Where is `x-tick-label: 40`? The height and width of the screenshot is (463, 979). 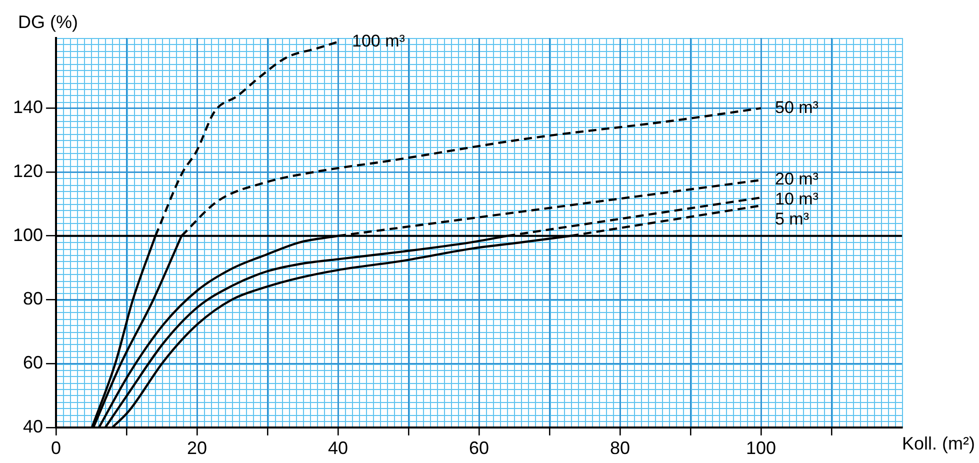 x-tick-label: 40 is located at coordinates (338, 448).